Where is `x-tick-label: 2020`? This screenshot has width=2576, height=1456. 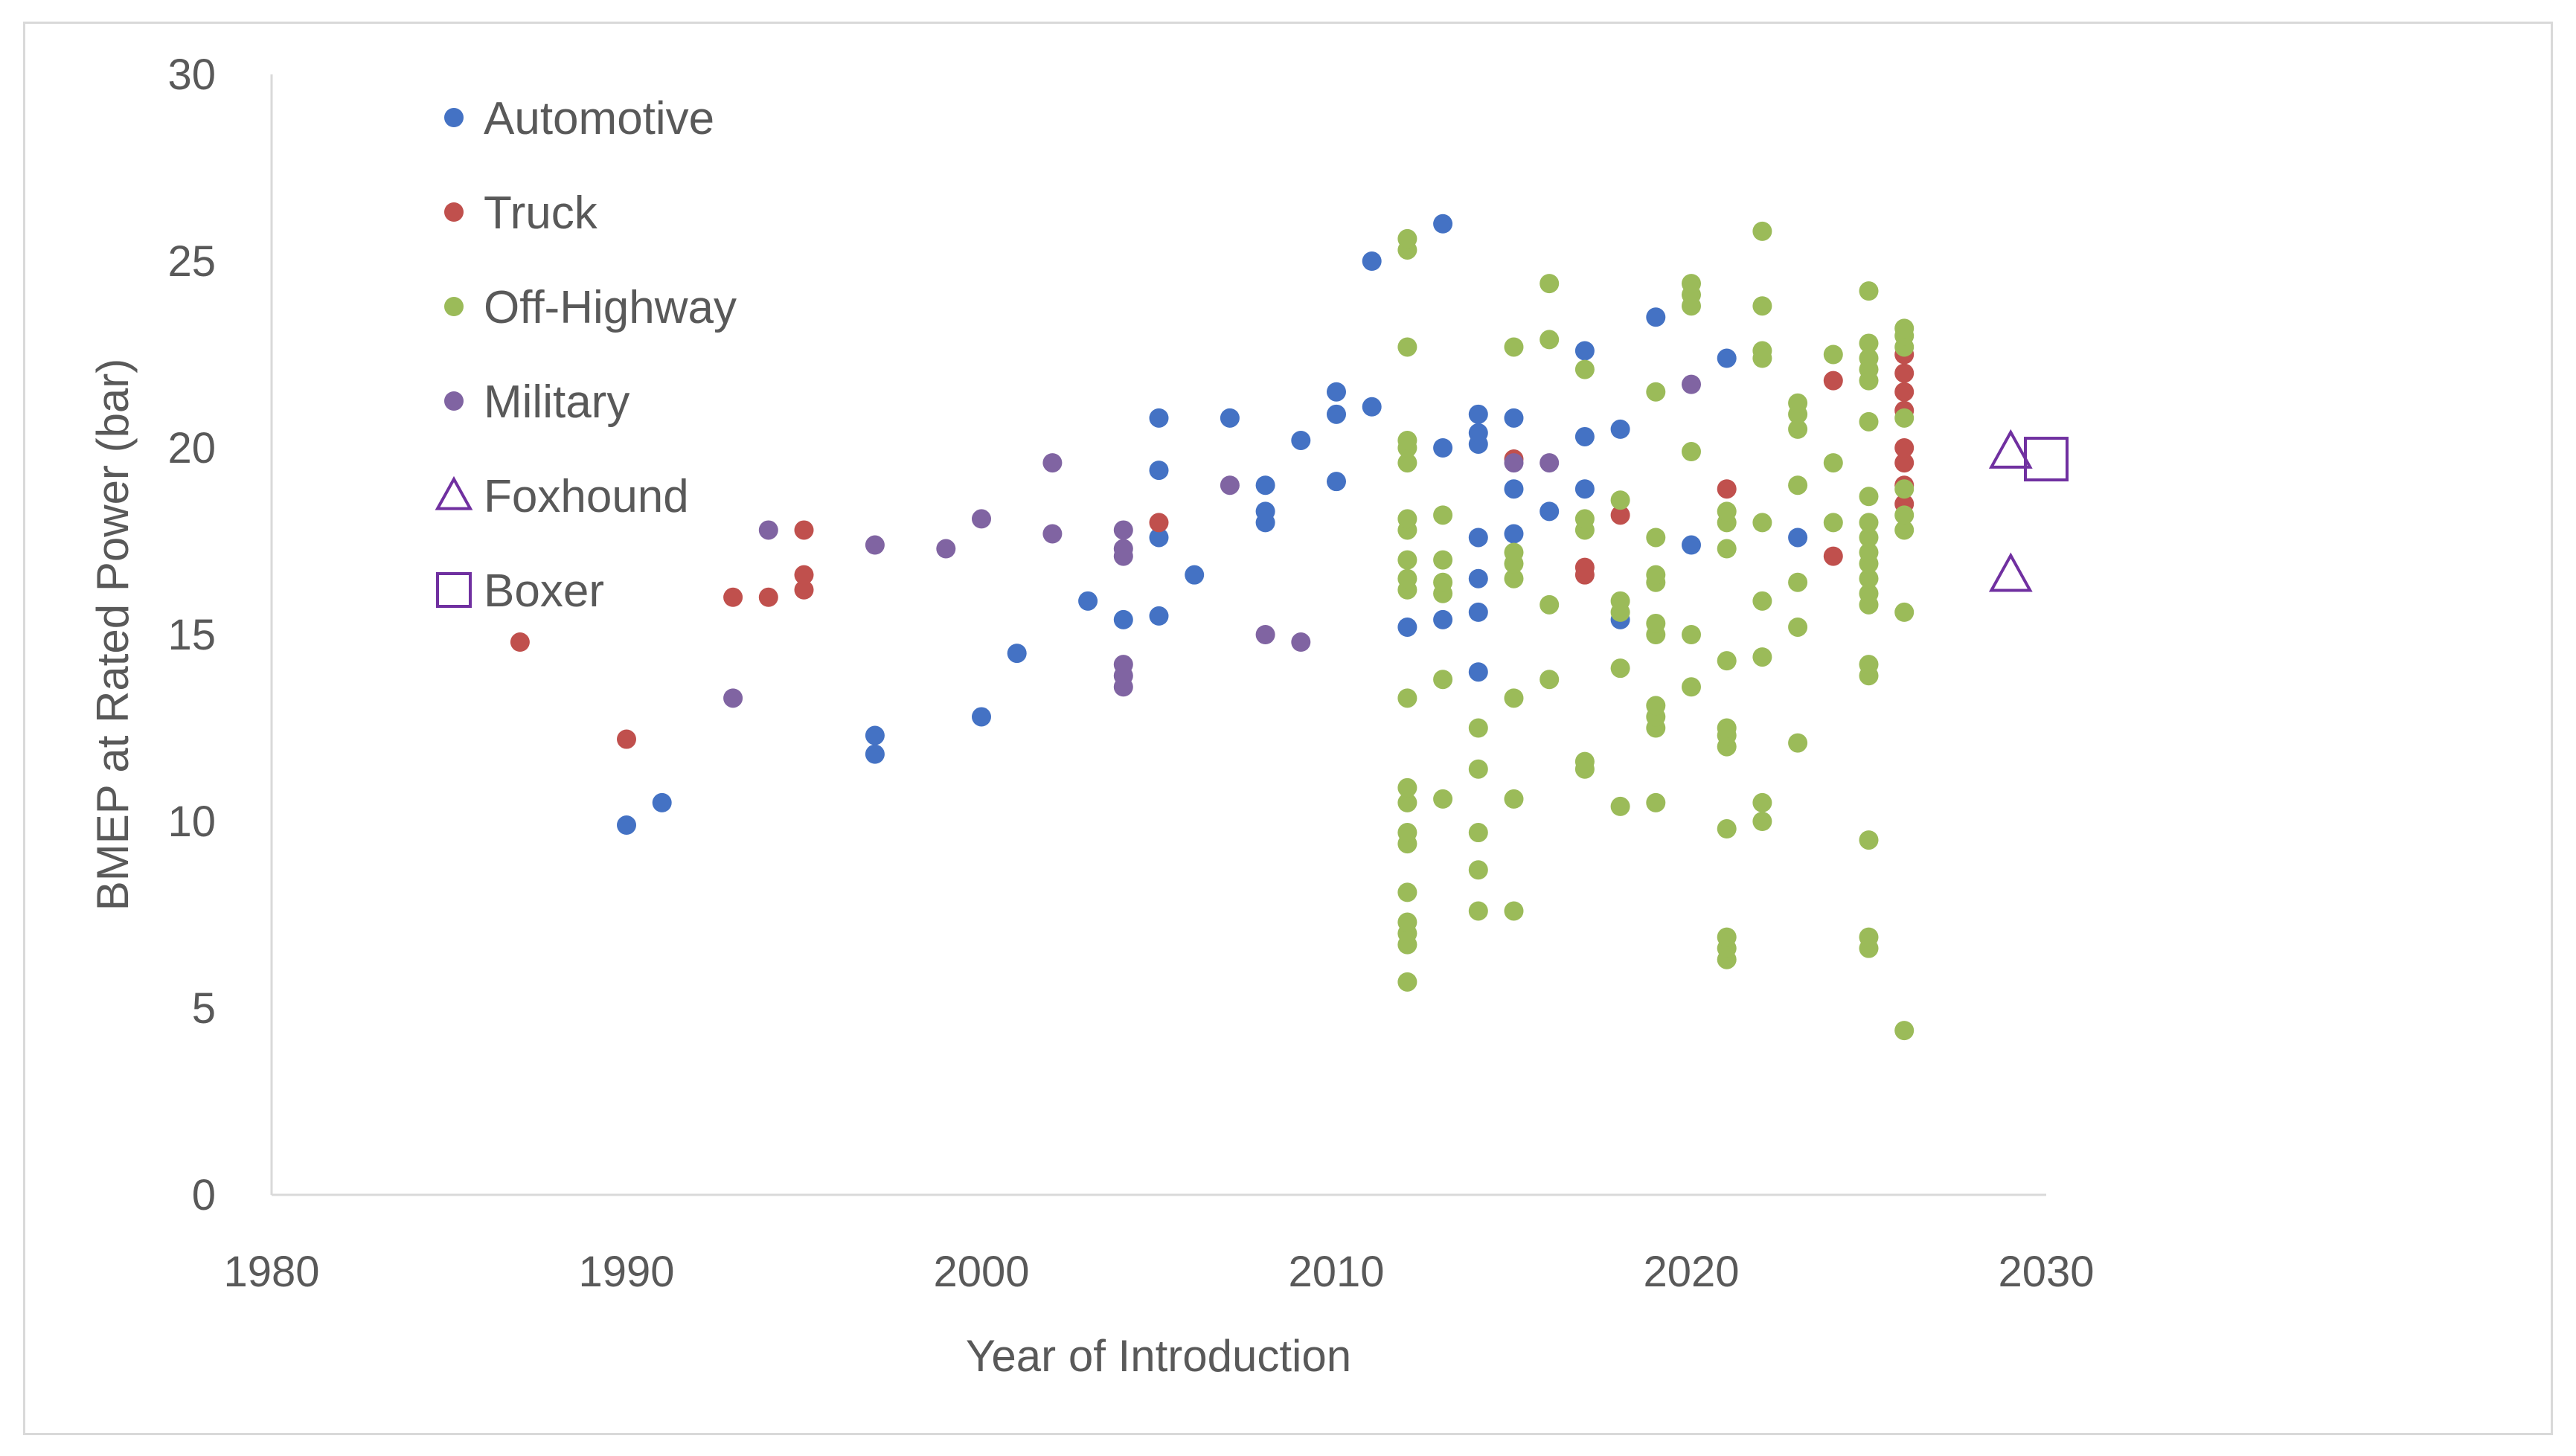 x-tick-label: 2020 is located at coordinates (1691, 1272).